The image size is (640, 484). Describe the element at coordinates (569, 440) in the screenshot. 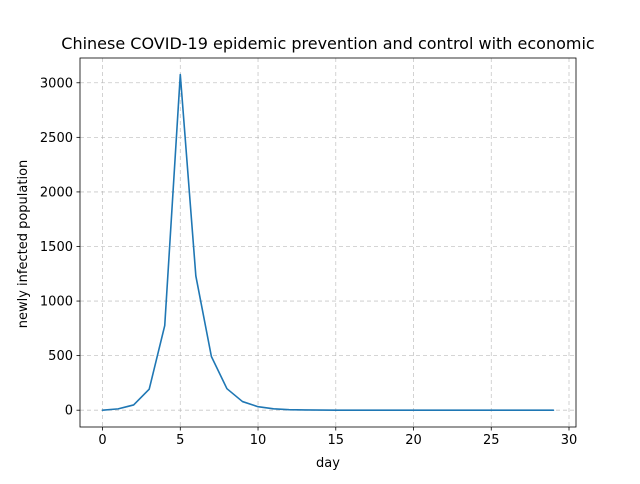

I see `x-tick-label: 30` at that location.